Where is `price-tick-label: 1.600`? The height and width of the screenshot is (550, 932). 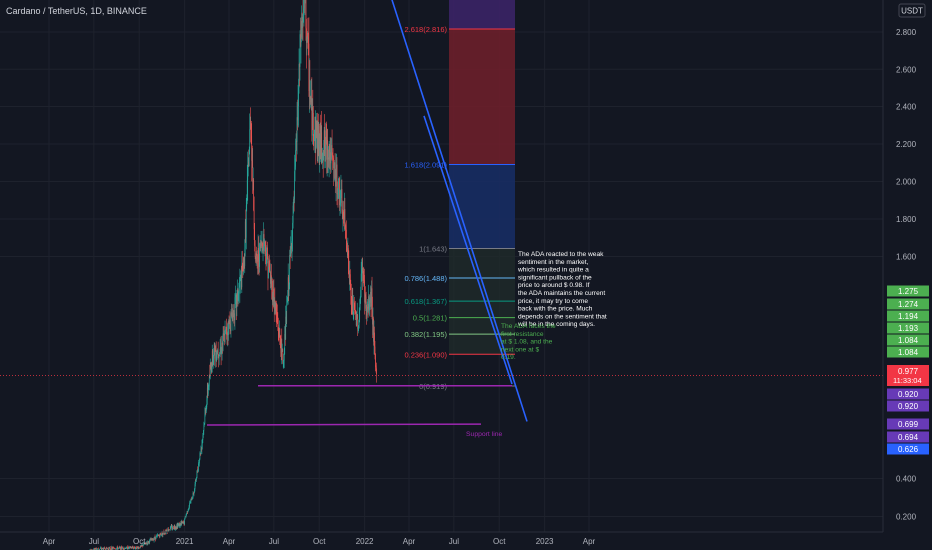
price-tick-label: 1.600 is located at coordinates (906, 257).